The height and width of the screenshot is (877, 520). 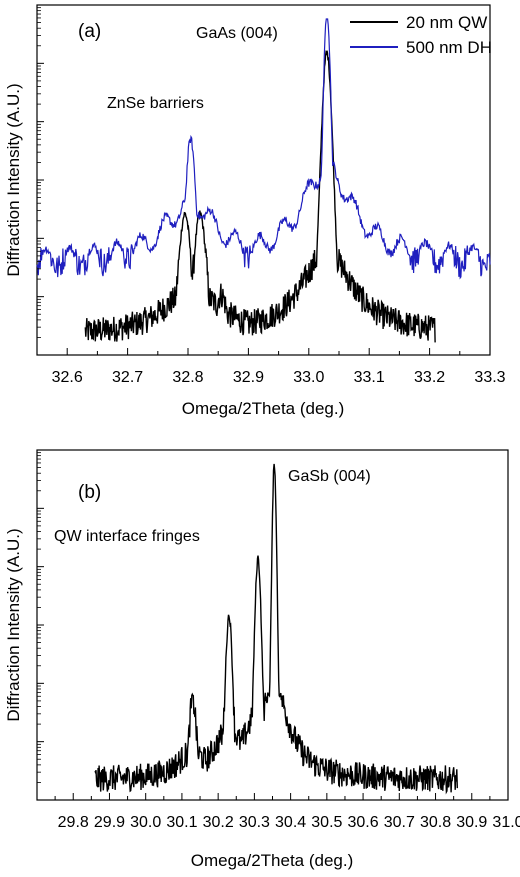 I want to click on x-tick-label: 30.9, so click(x=471, y=822).